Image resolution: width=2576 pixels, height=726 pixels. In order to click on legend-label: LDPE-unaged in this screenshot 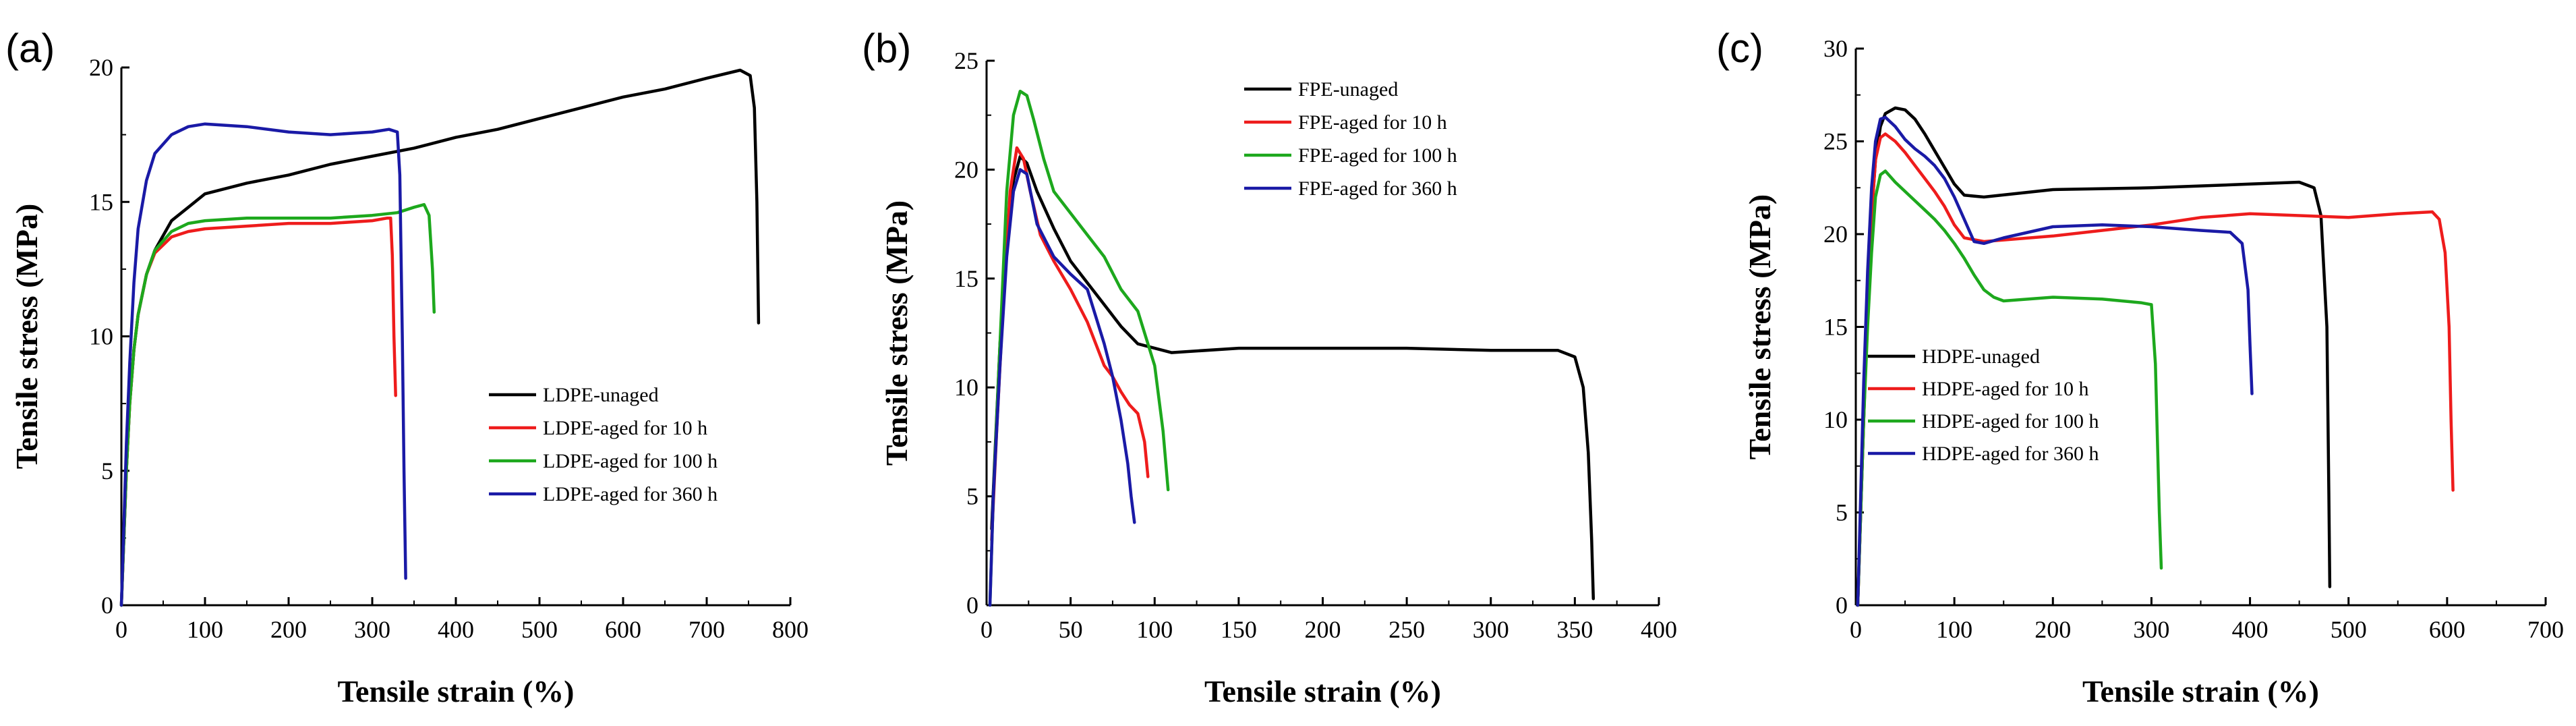, I will do `click(601, 395)`.